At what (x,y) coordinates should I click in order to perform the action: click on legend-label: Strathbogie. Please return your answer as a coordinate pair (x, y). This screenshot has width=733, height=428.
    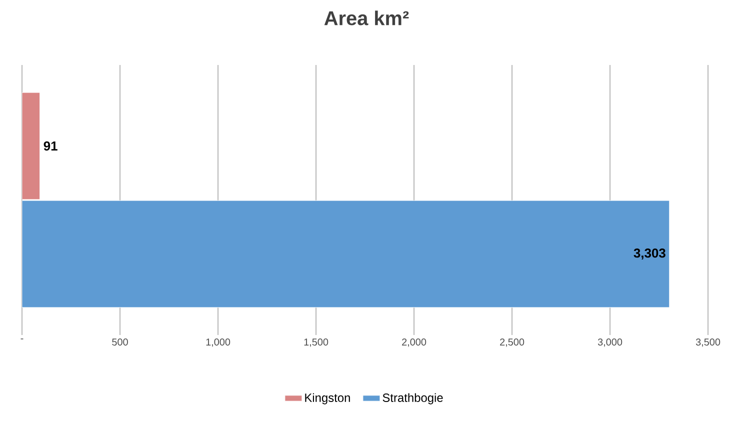
    Looking at the image, I should click on (412, 398).